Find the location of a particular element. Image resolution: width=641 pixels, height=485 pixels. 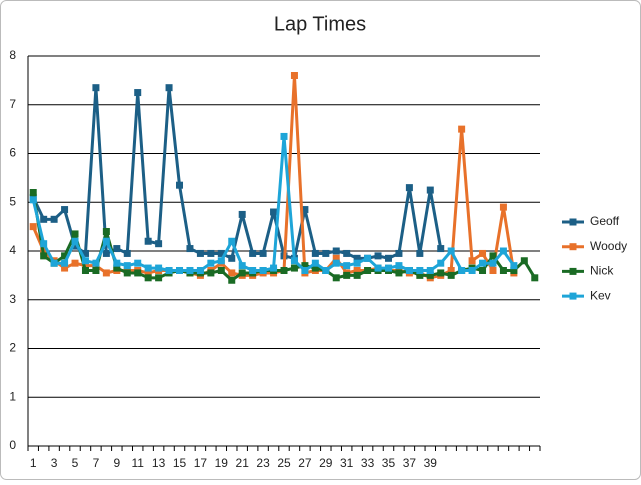

x-tick-label: 13 is located at coordinates (159, 463).